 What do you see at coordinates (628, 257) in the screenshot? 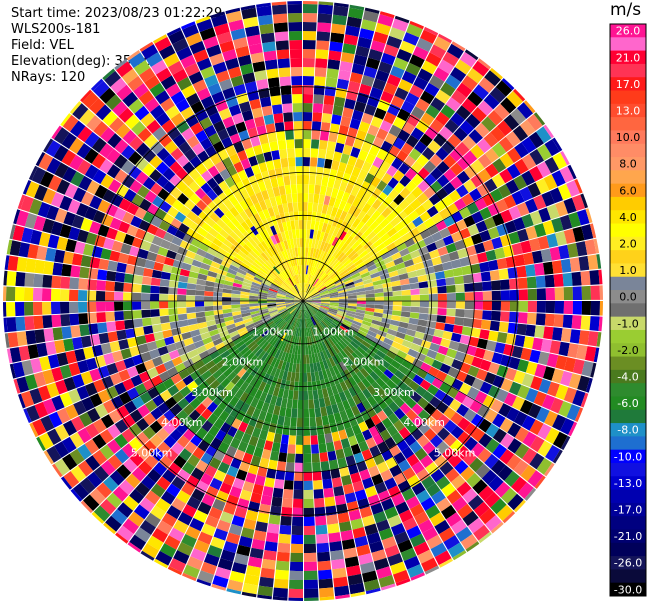
I see `colorbar-band` at bounding box center [628, 257].